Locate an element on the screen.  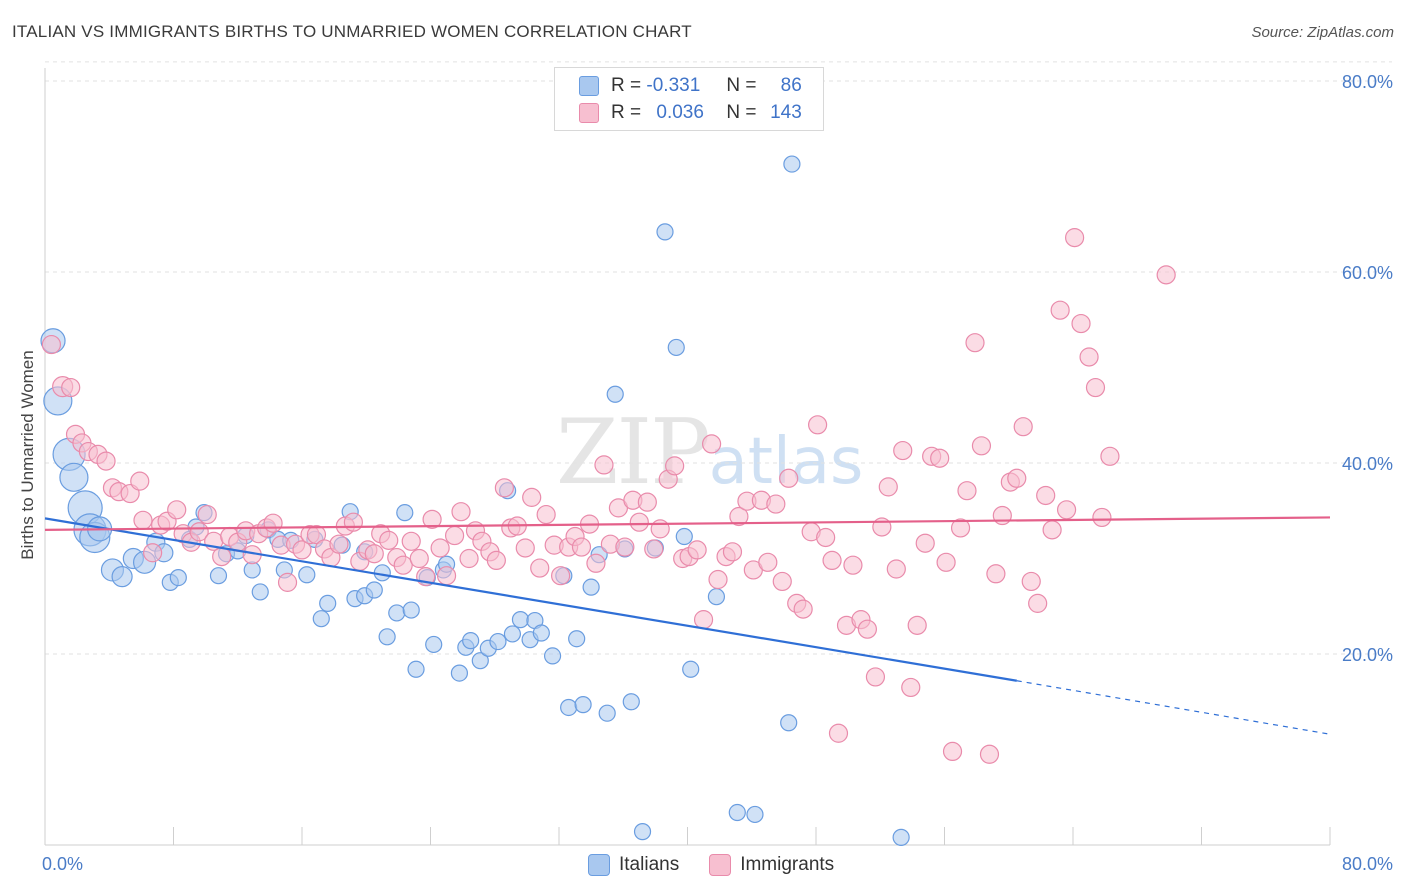
legend-swatch-immigrants is located at coordinates (589, 113).